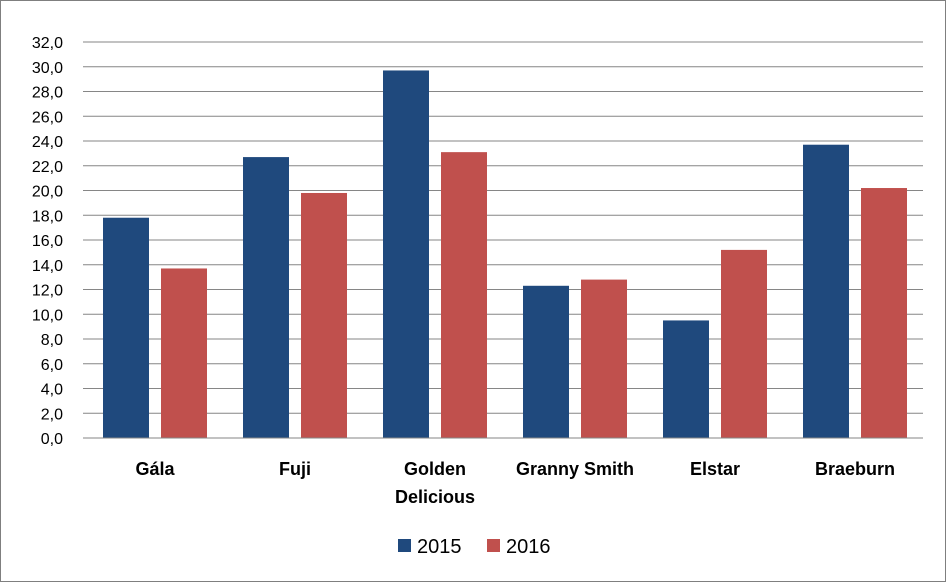  What do you see at coordinates (47, 68) in the screenshot?
I see `y-tick-label: 30,0` at bounding box center [47, 68].